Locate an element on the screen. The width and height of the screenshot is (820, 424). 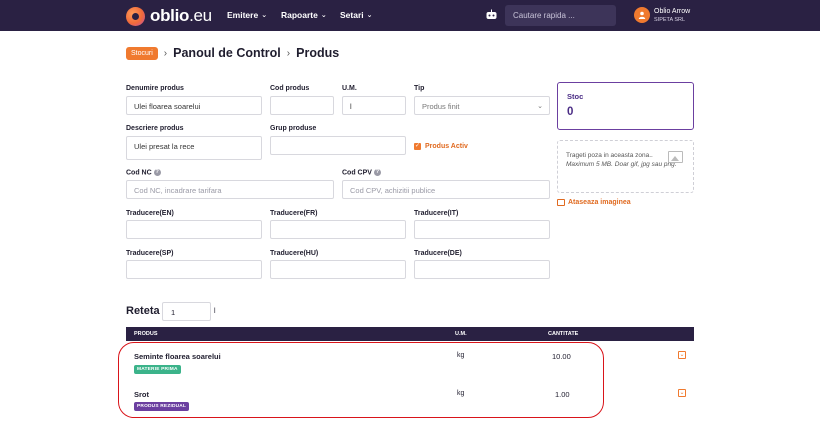
produs-activ-checkbox: ✓ Produs Activ is located at coordinates (441, 146).